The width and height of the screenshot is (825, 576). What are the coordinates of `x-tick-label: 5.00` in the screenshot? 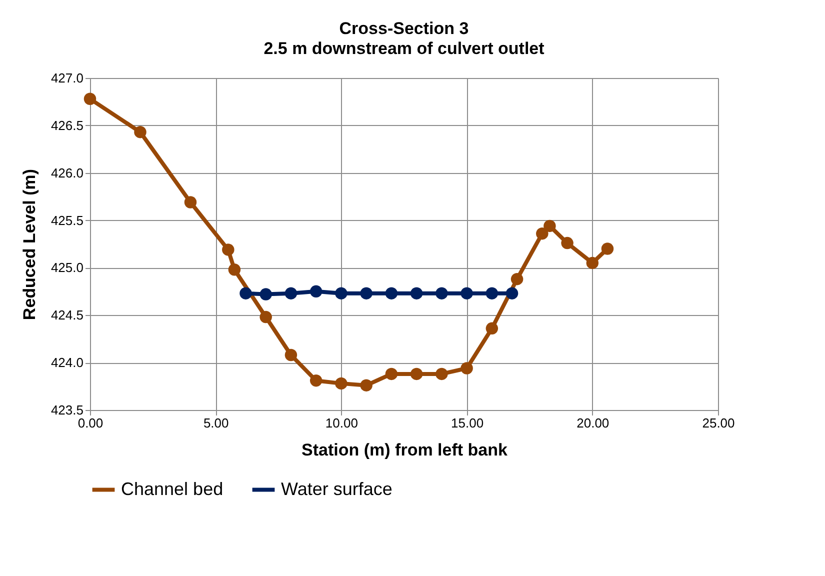 It's located at (216, 423).